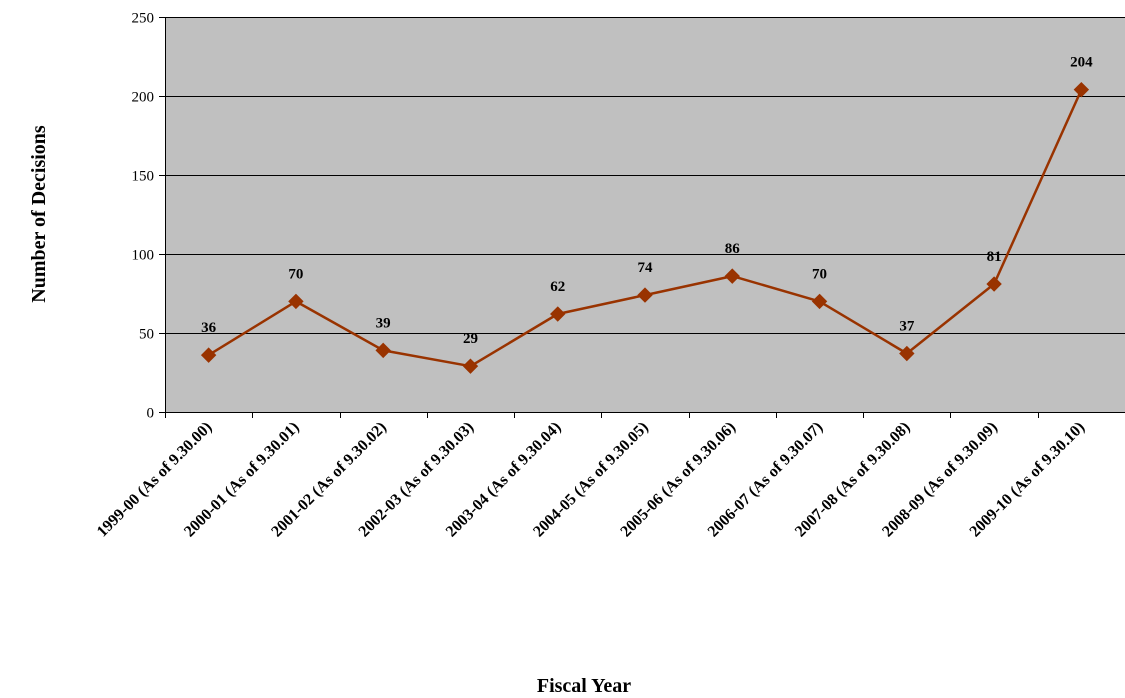  Describe the element at coordinates (584, 686) in the screenshot. I see `x-axis-title: Fiscal Year` at that location.